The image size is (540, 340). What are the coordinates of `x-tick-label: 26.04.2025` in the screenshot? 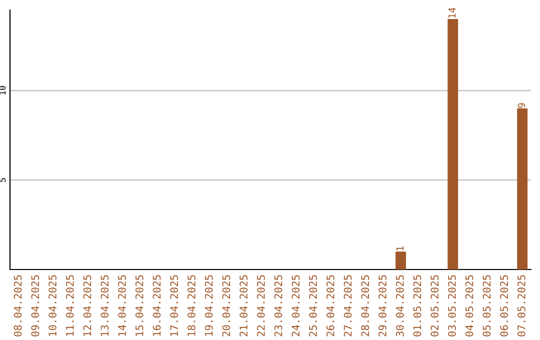 It's located at (330, 305).